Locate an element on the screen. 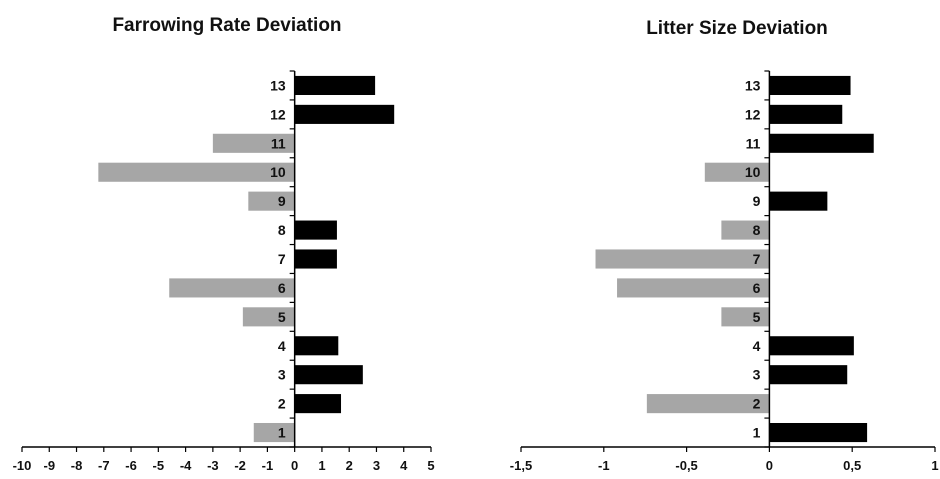  x-tick-label: 0,5 is located at coordinates (852, 465).